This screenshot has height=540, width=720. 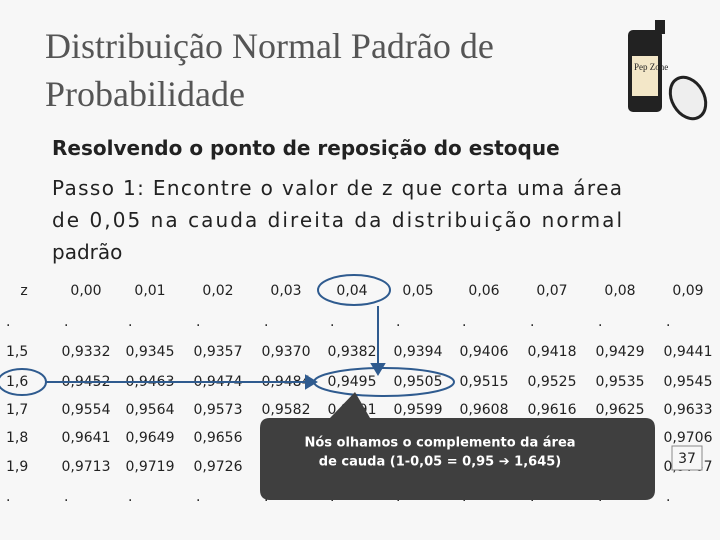 I want to click on table-cell: 0,9429, so click(x=620, y=352).